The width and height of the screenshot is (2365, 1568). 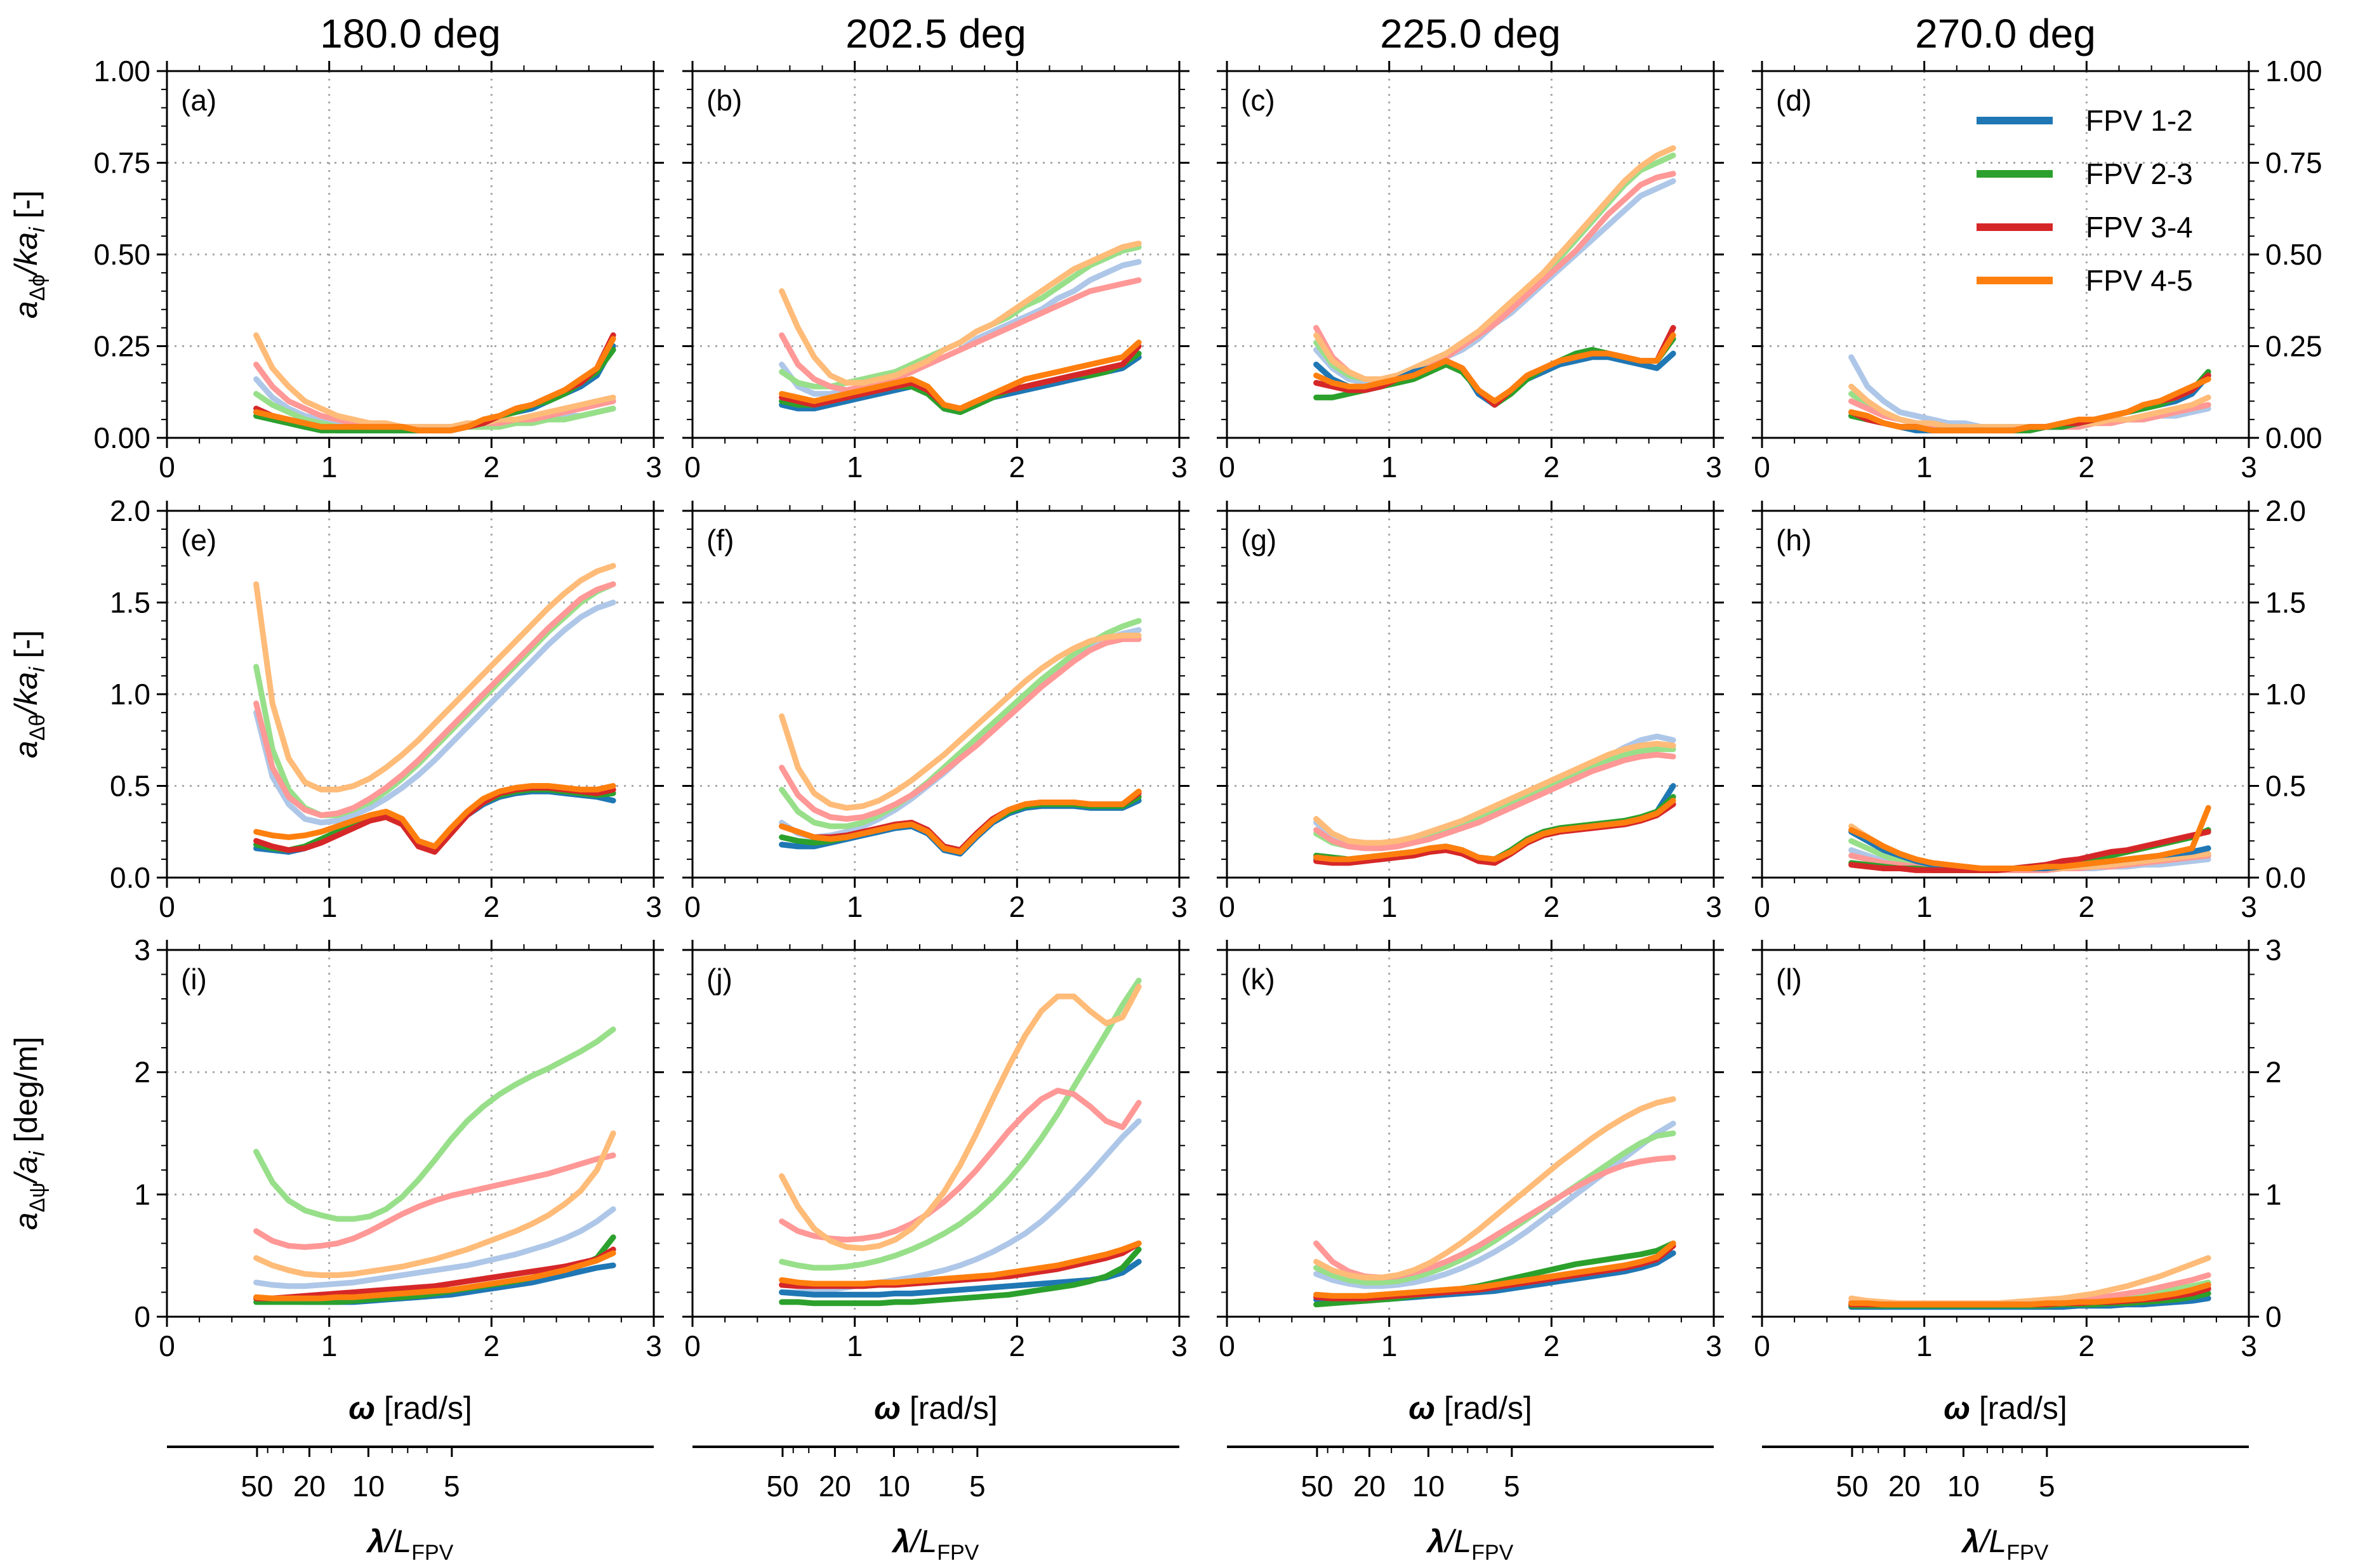 I want to click on label-part: FPV, so click(x=2027, y=1553).